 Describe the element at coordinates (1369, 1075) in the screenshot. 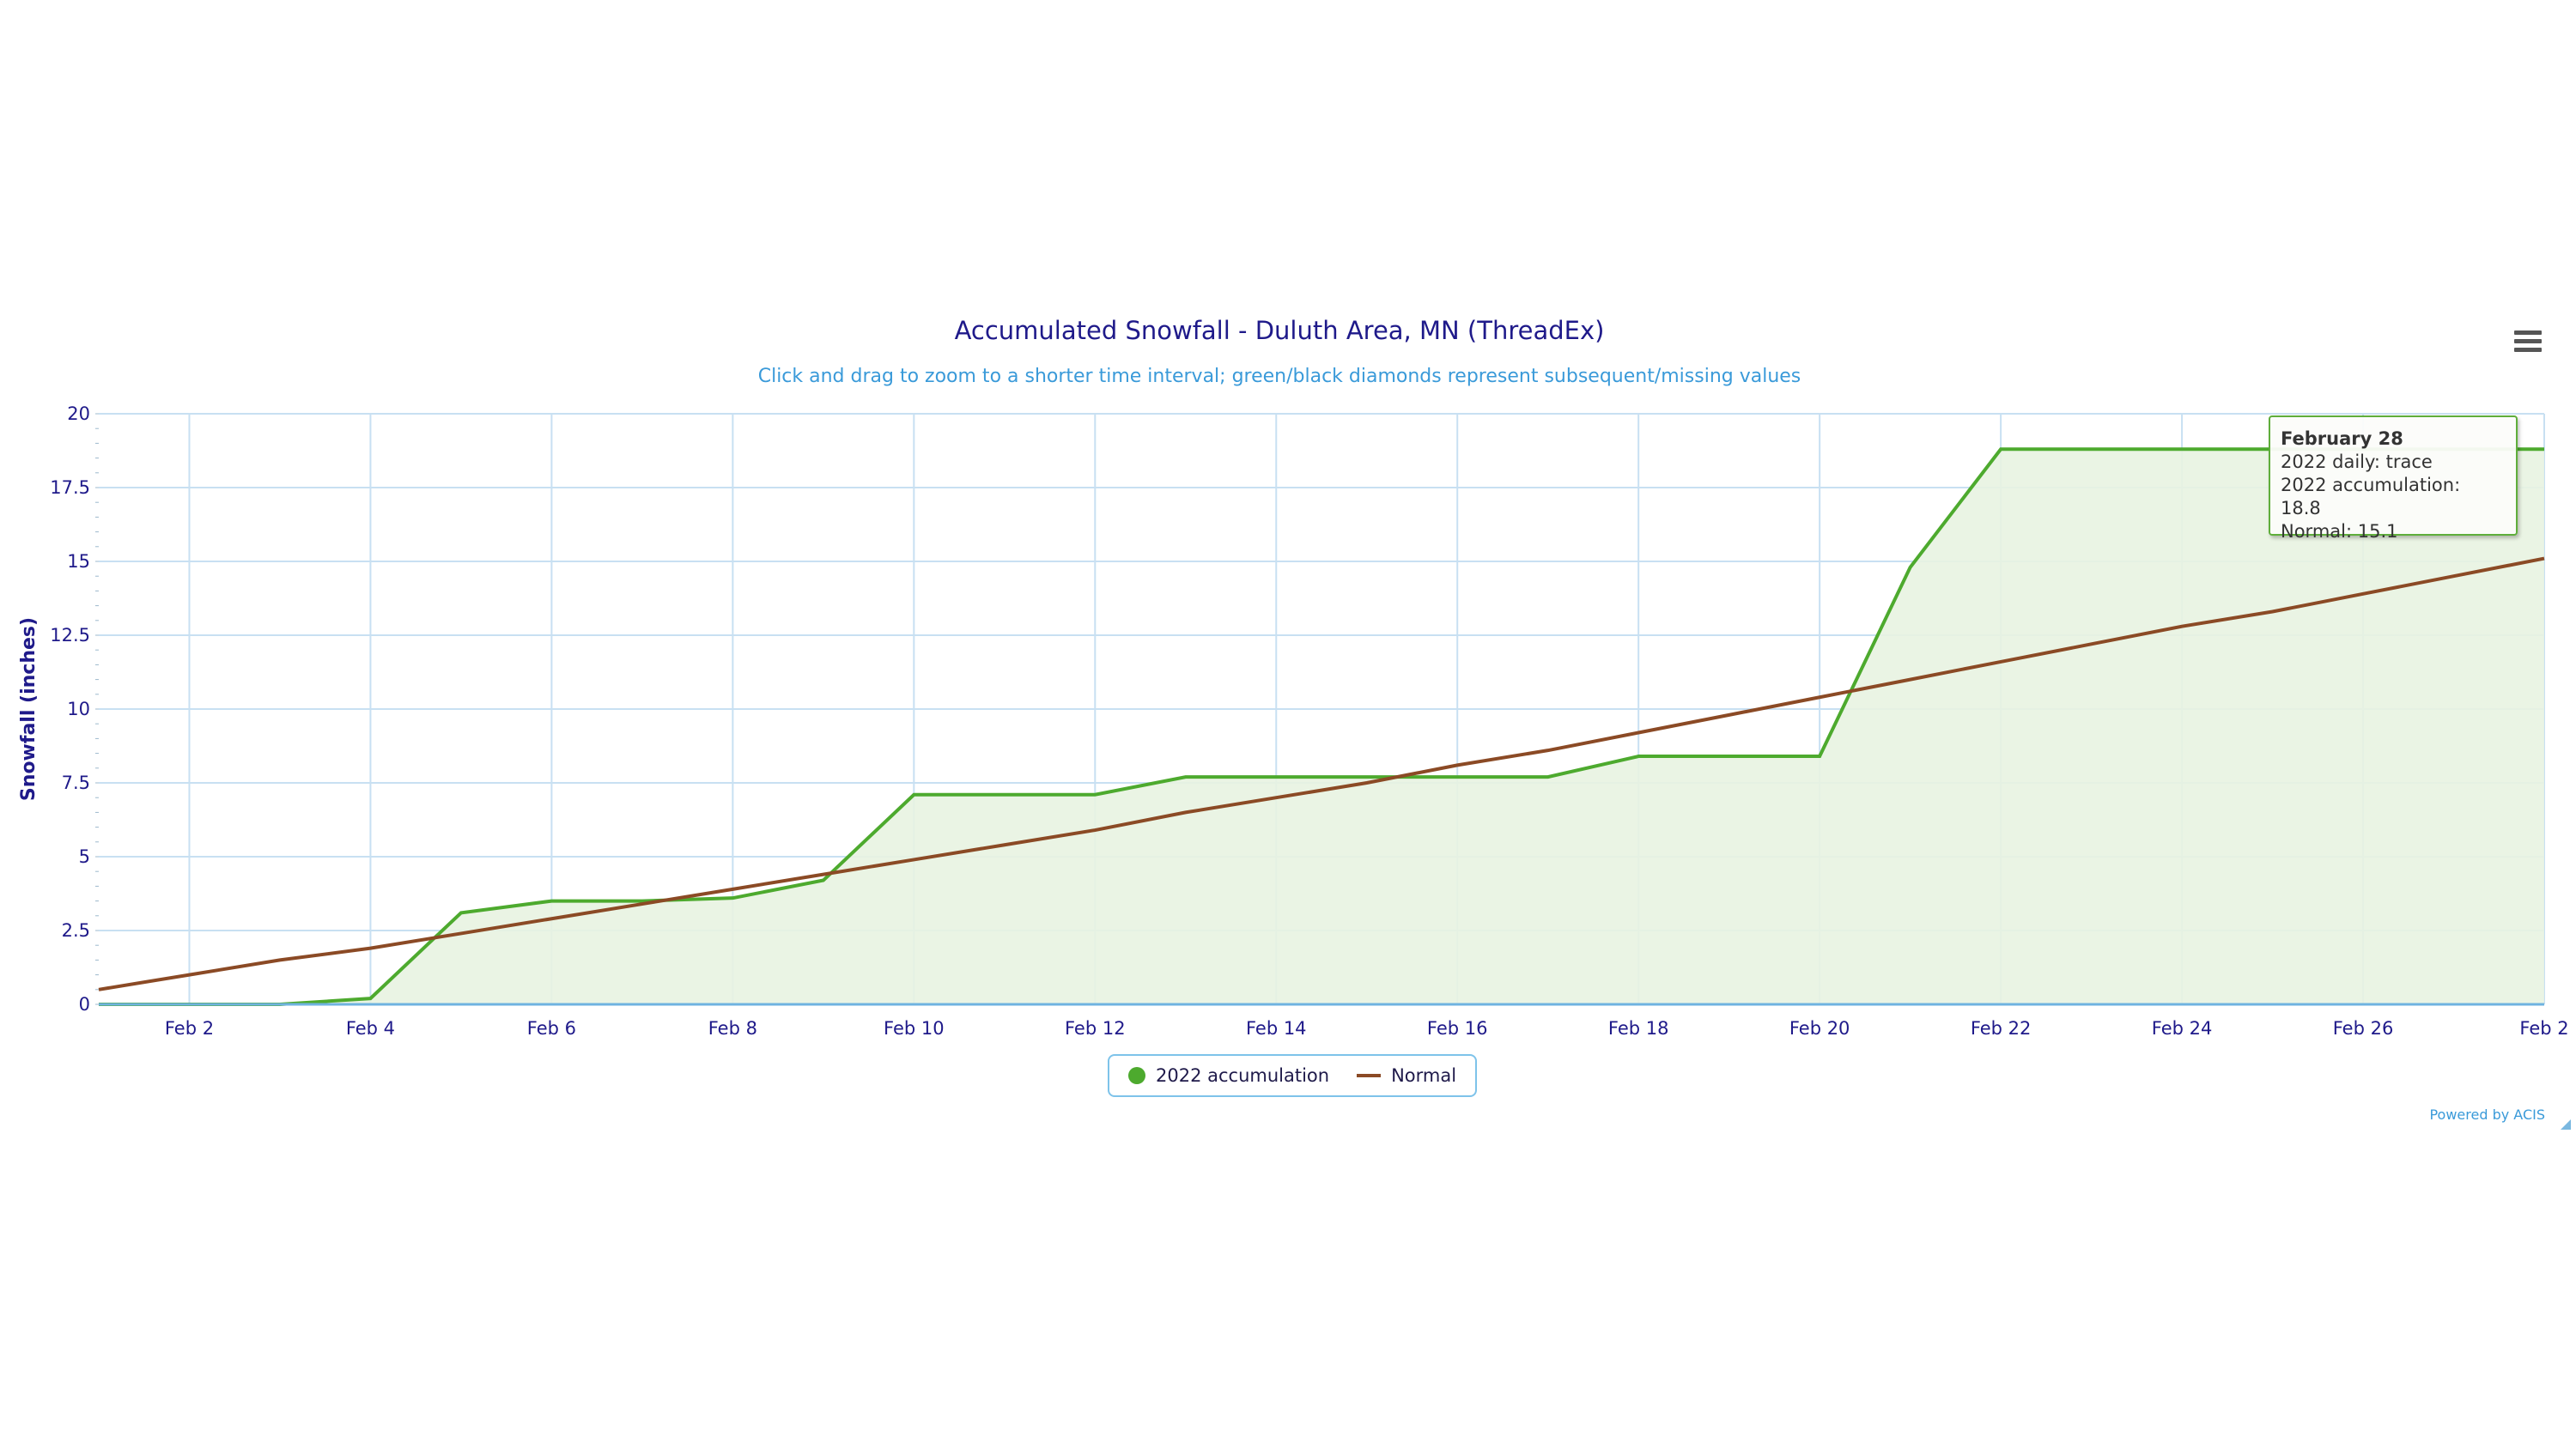

I see `legend-line-icon` at that location.